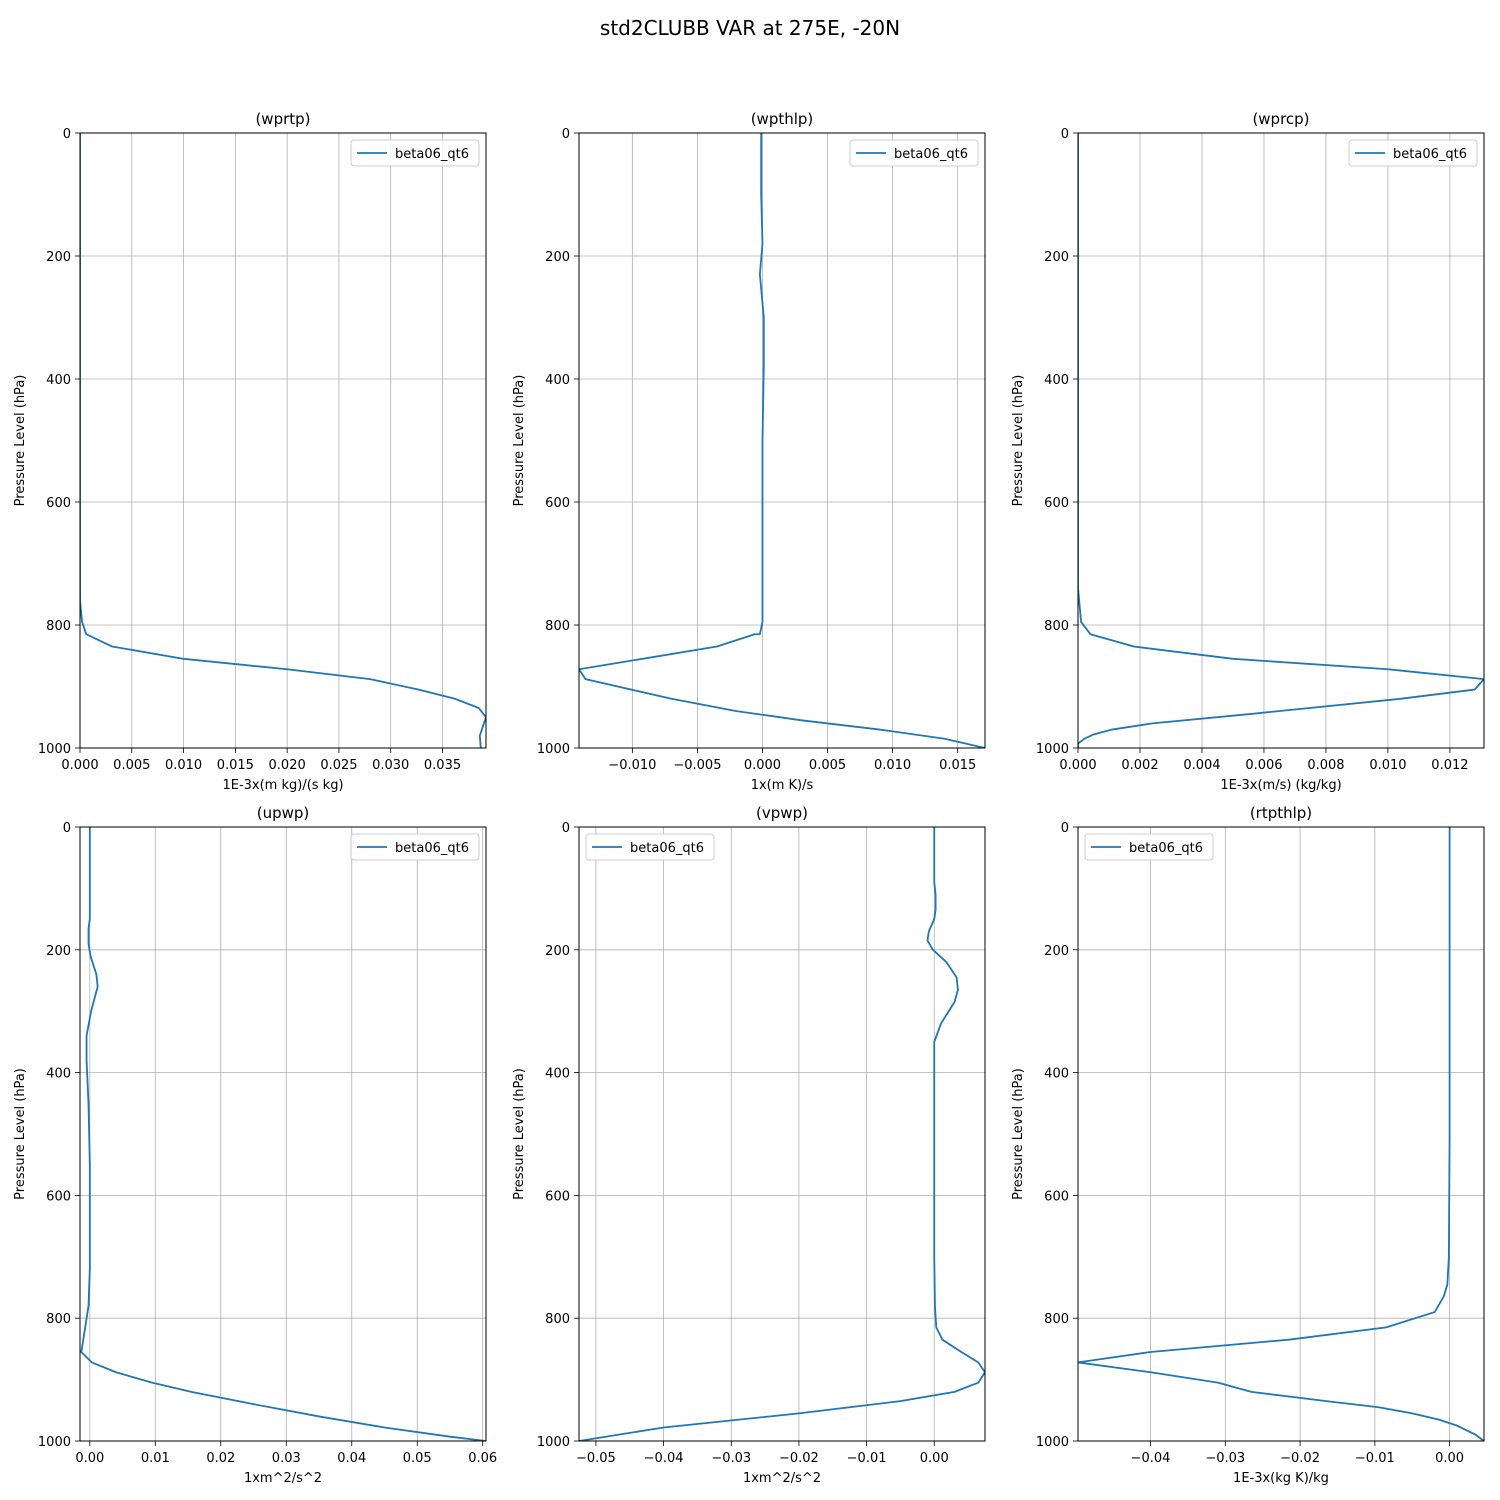 This screenshot has height=1500, width=1500. Describe the element at coordinates (1449, 765) in the screenshot. I see `x-tick-label: 0.012` at that location.